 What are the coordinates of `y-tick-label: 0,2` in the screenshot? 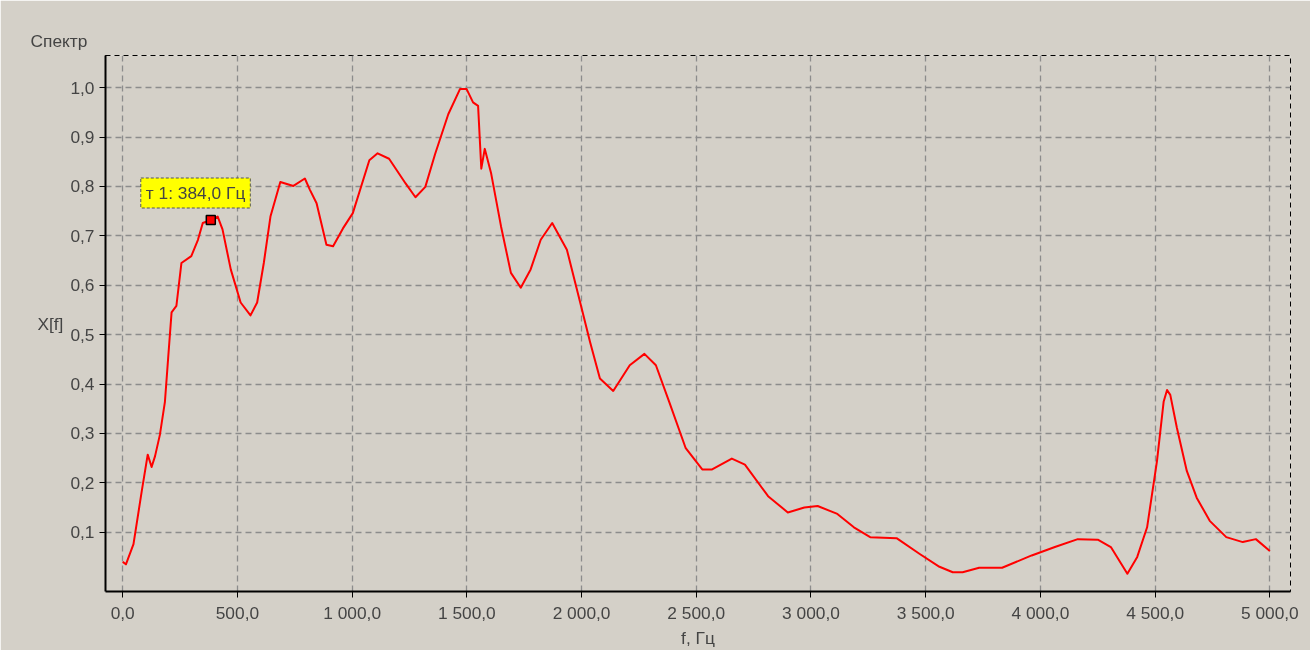 It's located at (82, 482).